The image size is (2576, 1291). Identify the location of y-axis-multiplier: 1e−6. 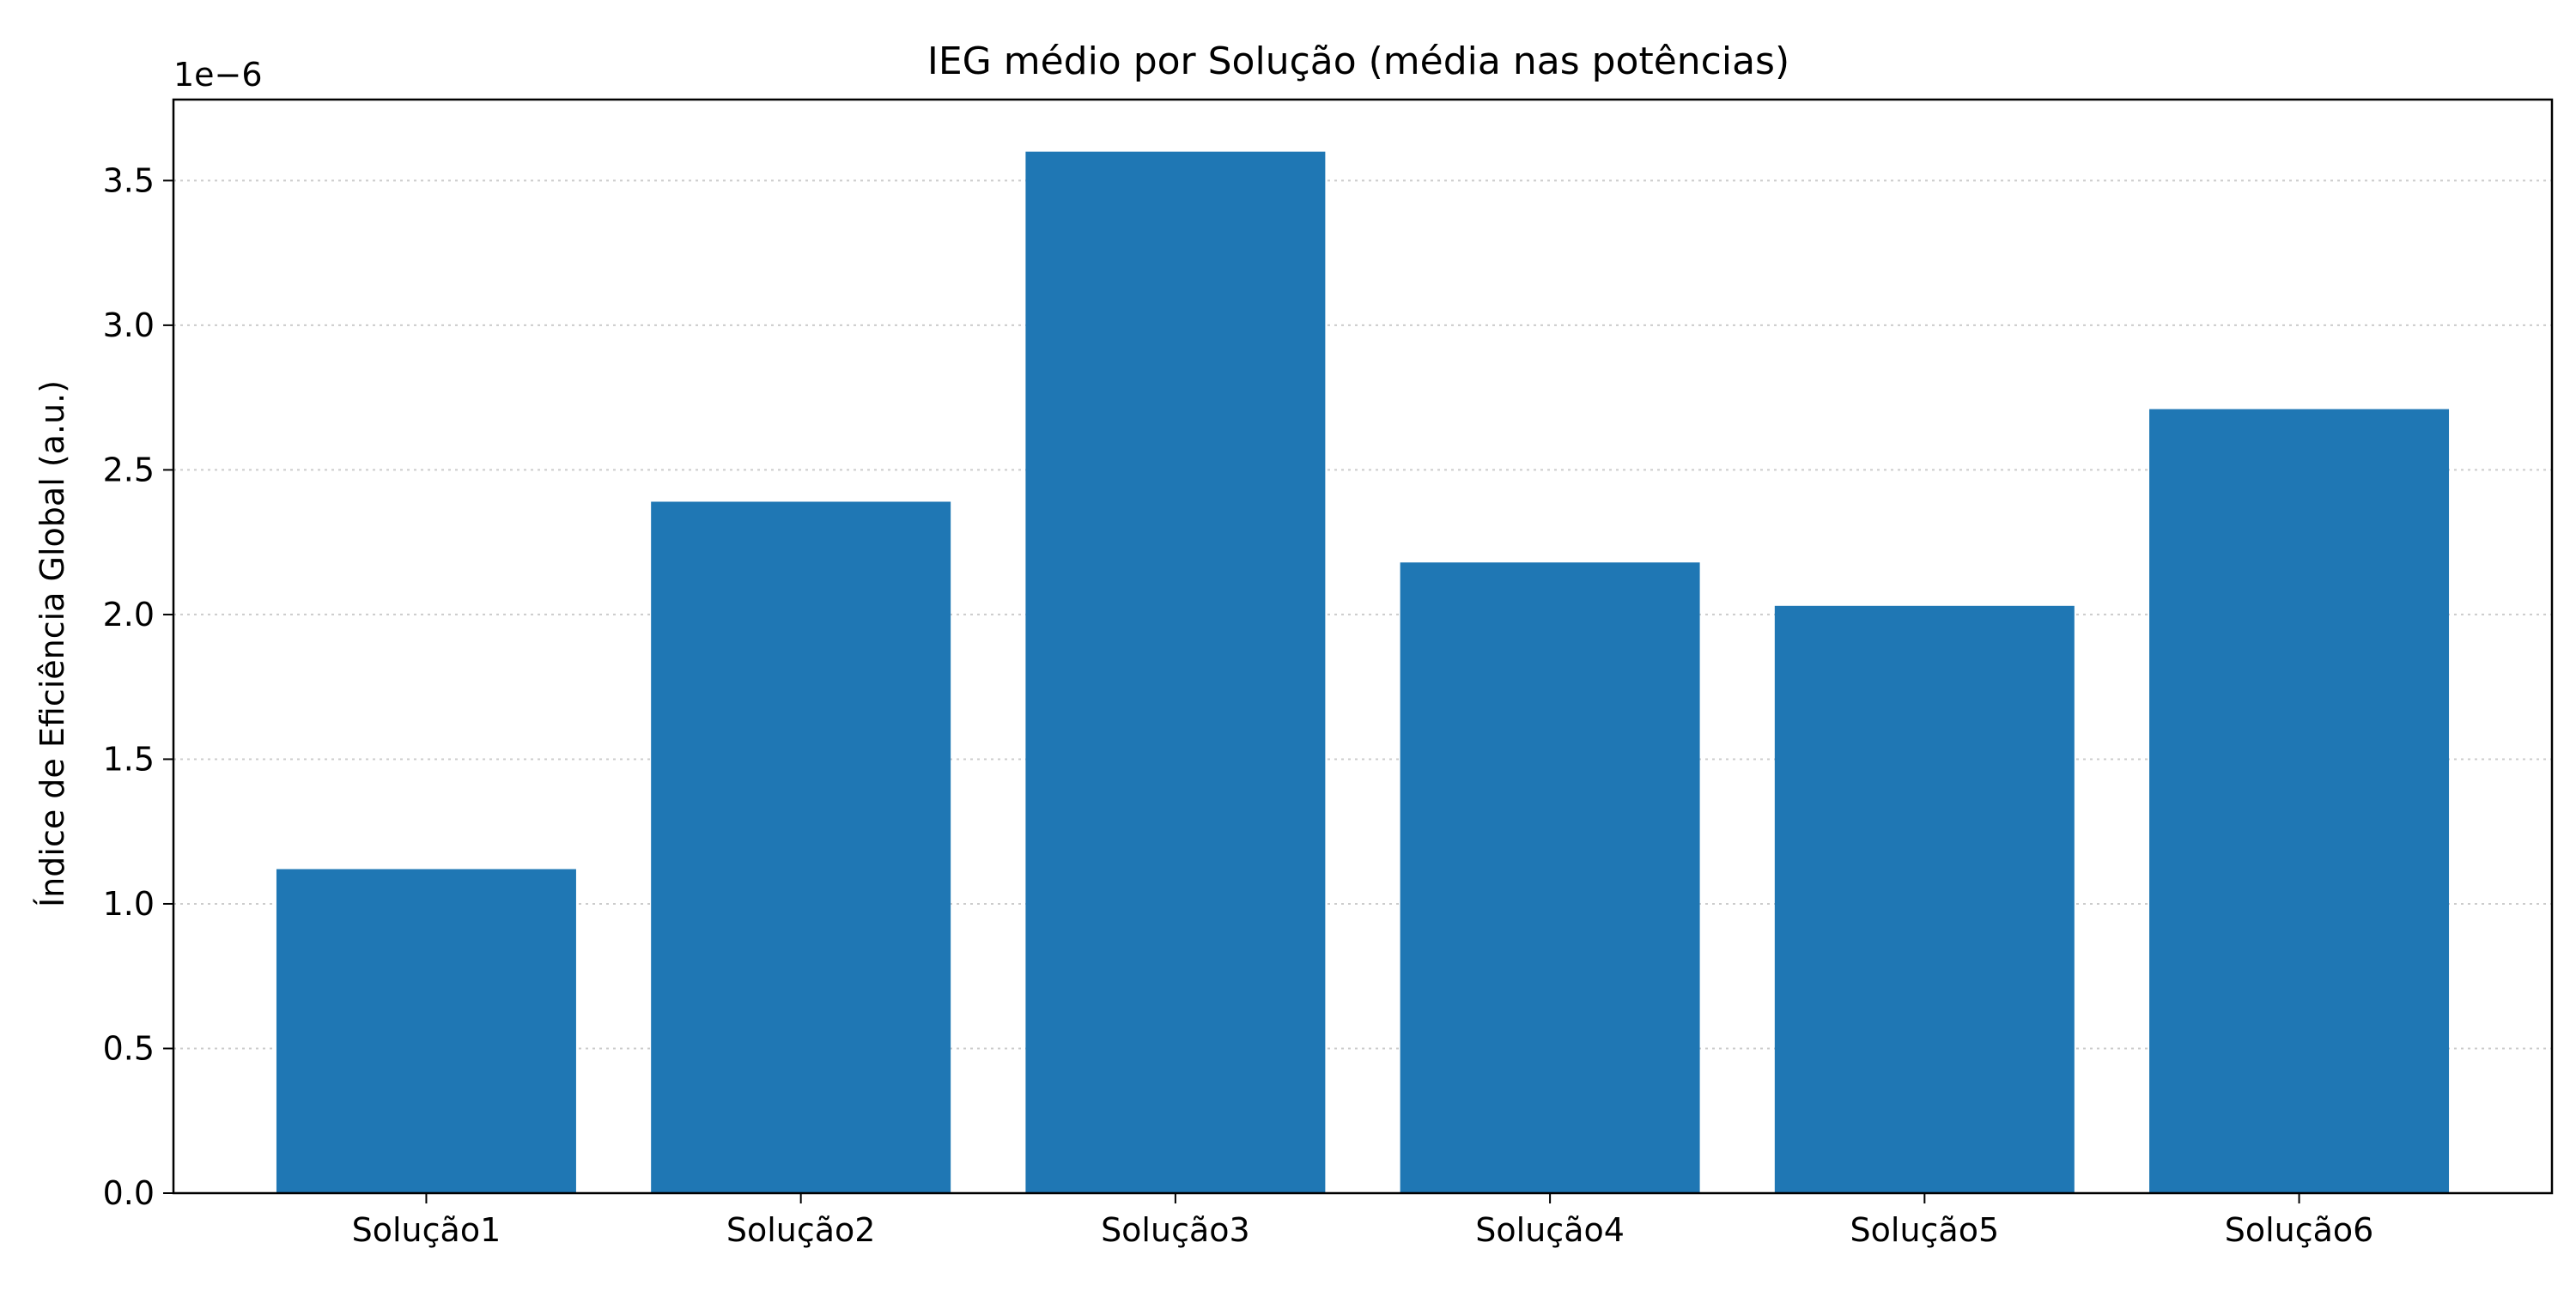
(218, 75).